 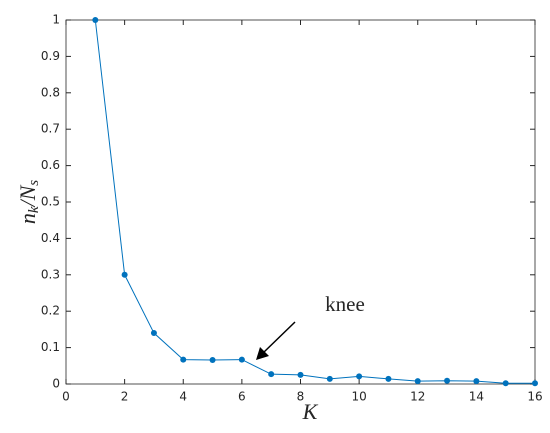 What do you see at coordinates (301, 397) in the screenshot?
I see `x-tick-label: 8` at bounding box center [301, 397].